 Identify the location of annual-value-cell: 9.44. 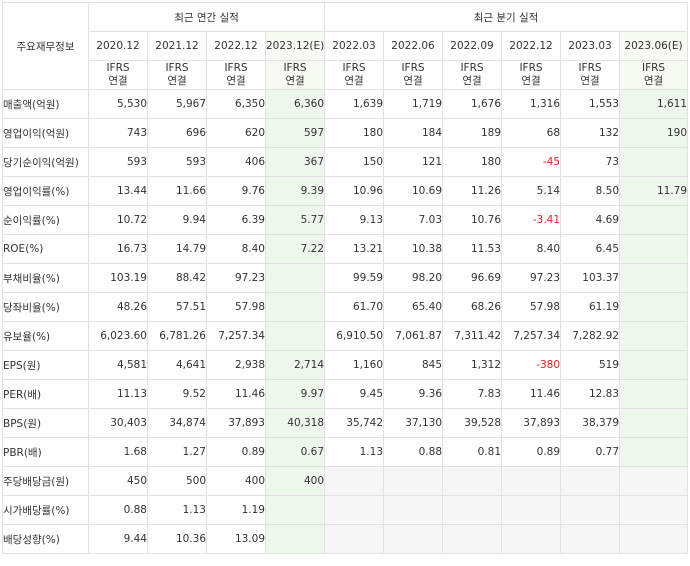
(118, 539).